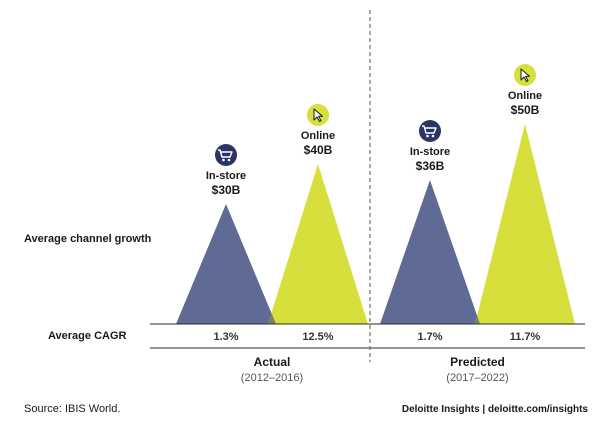 The height and width of the screenshot is (433, 612). What do you see at coordinates (226, 264) in the screenshot?
I see `triangle-actual-in-store` at bounding box center [226, 264].